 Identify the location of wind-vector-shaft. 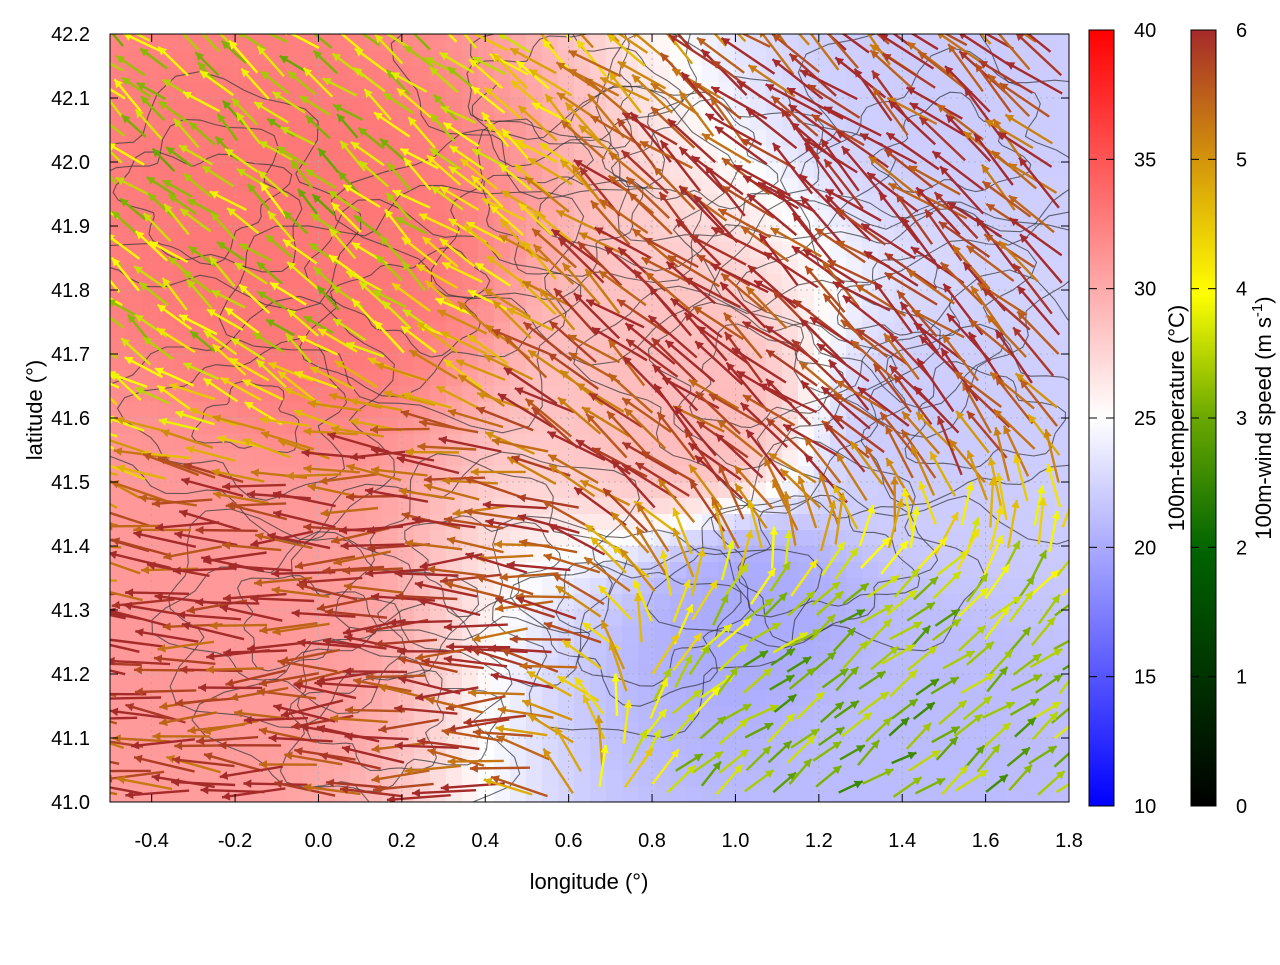
(303, 573).